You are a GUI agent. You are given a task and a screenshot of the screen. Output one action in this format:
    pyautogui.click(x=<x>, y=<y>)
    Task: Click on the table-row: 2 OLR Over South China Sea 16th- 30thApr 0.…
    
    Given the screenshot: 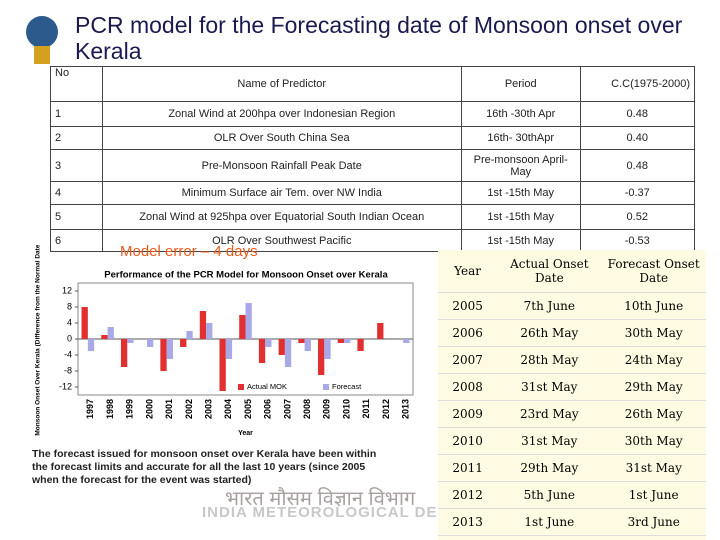 What is the action you would take?
    pyautogui.click(x=373, y=138)
    